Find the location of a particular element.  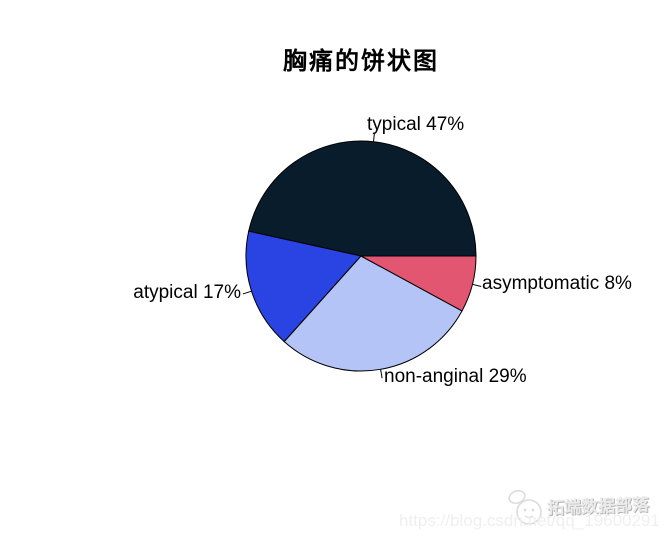

slice-label-typical: typical 47% is located at coordinates (416, 124).